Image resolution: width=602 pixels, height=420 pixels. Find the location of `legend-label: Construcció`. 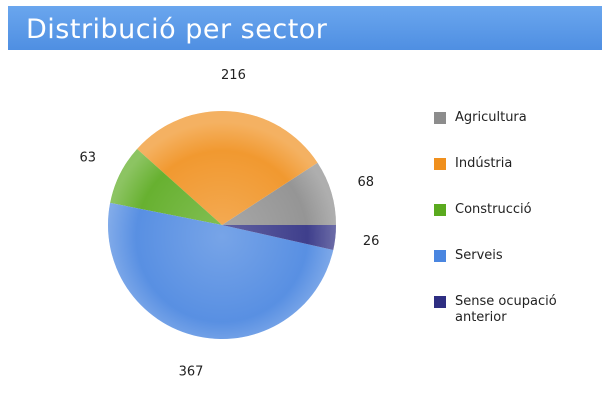

legend-label: Construcció is located at coordinates (493, 209).